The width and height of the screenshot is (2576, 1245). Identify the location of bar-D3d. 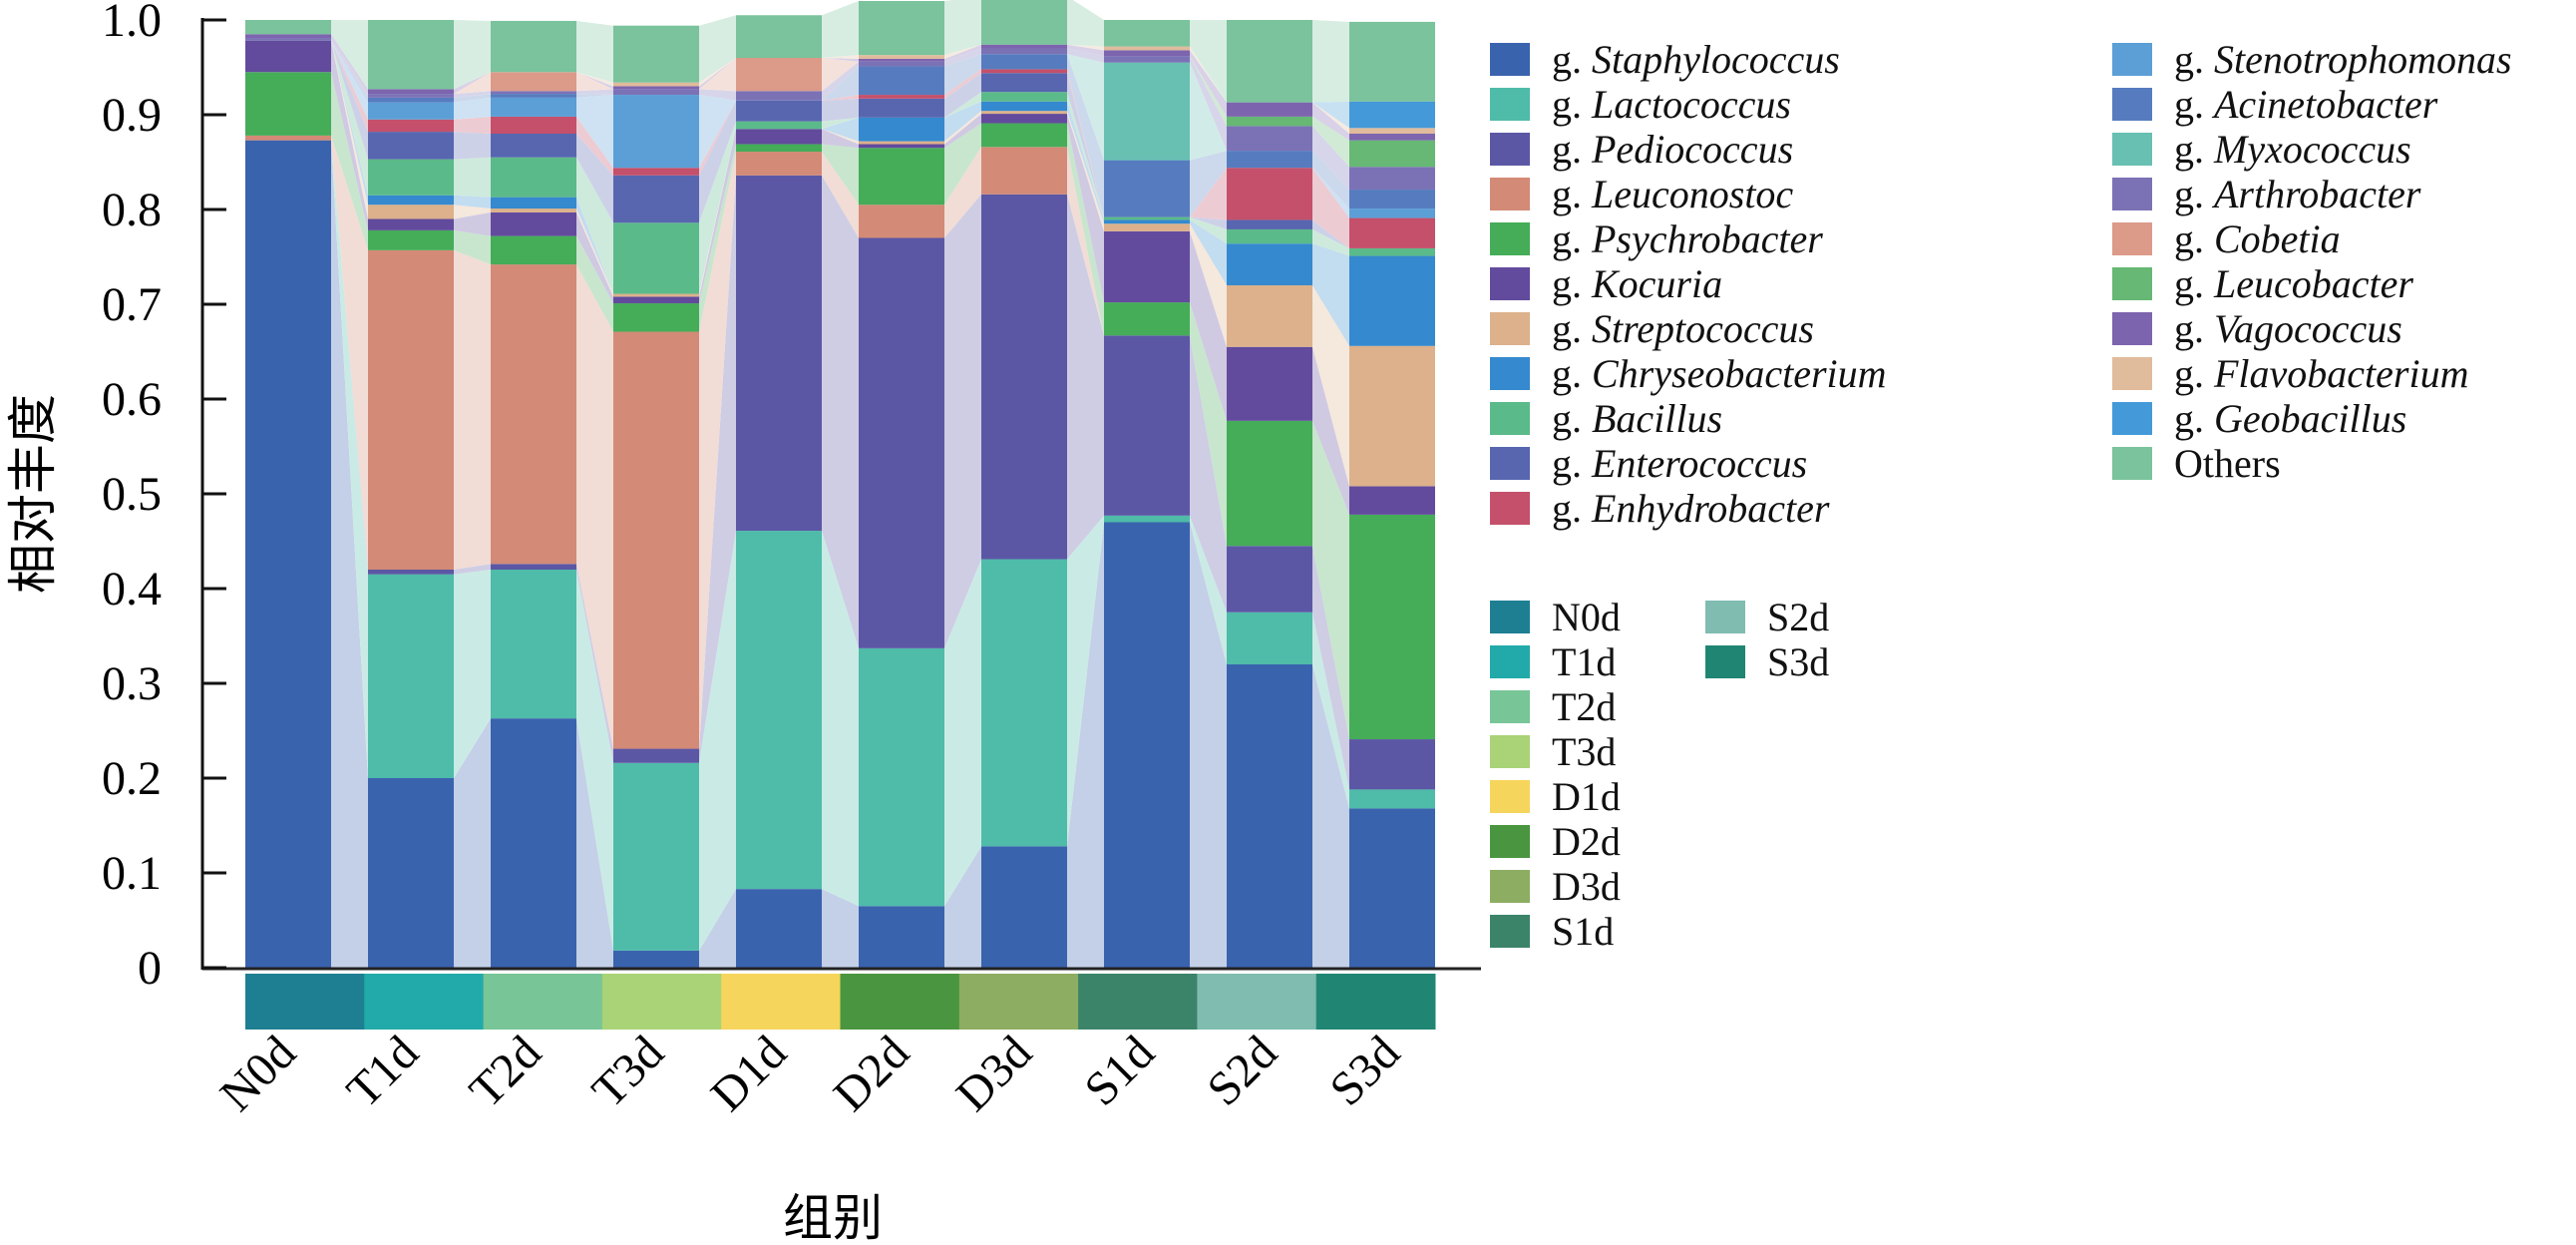
(1024, 484).